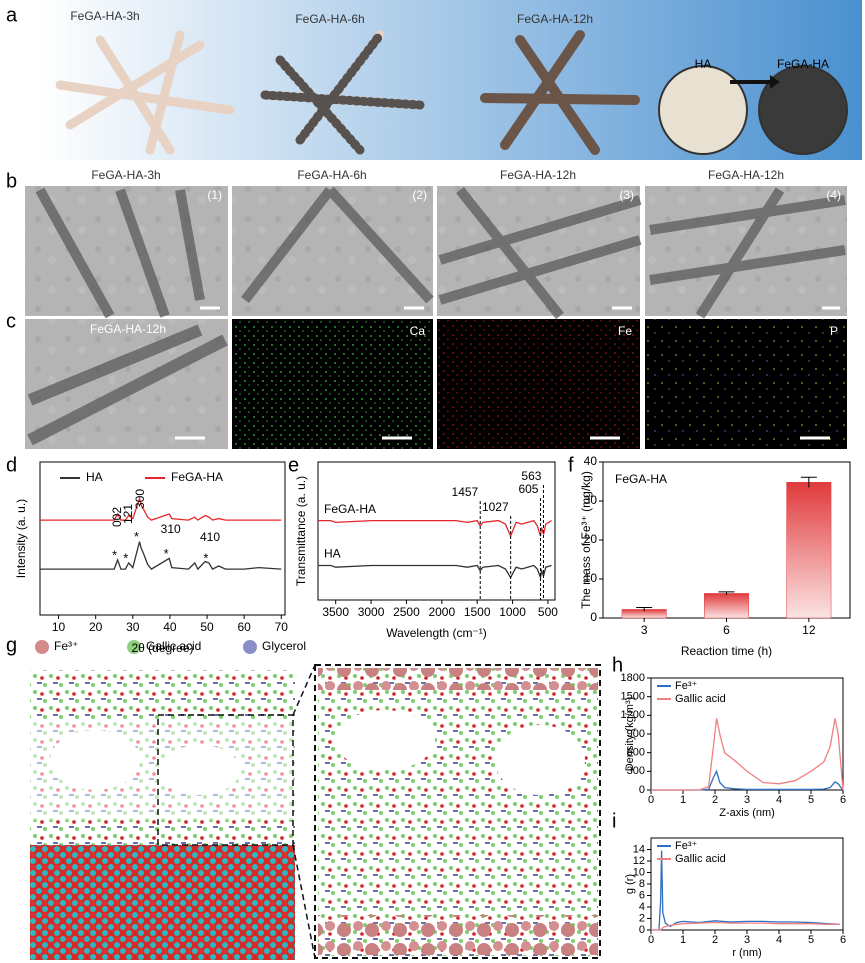 The image size is (865, 963). Describe the element at coordinates (528, 489) in the screenshot. I see `band-label: 605` at that location.